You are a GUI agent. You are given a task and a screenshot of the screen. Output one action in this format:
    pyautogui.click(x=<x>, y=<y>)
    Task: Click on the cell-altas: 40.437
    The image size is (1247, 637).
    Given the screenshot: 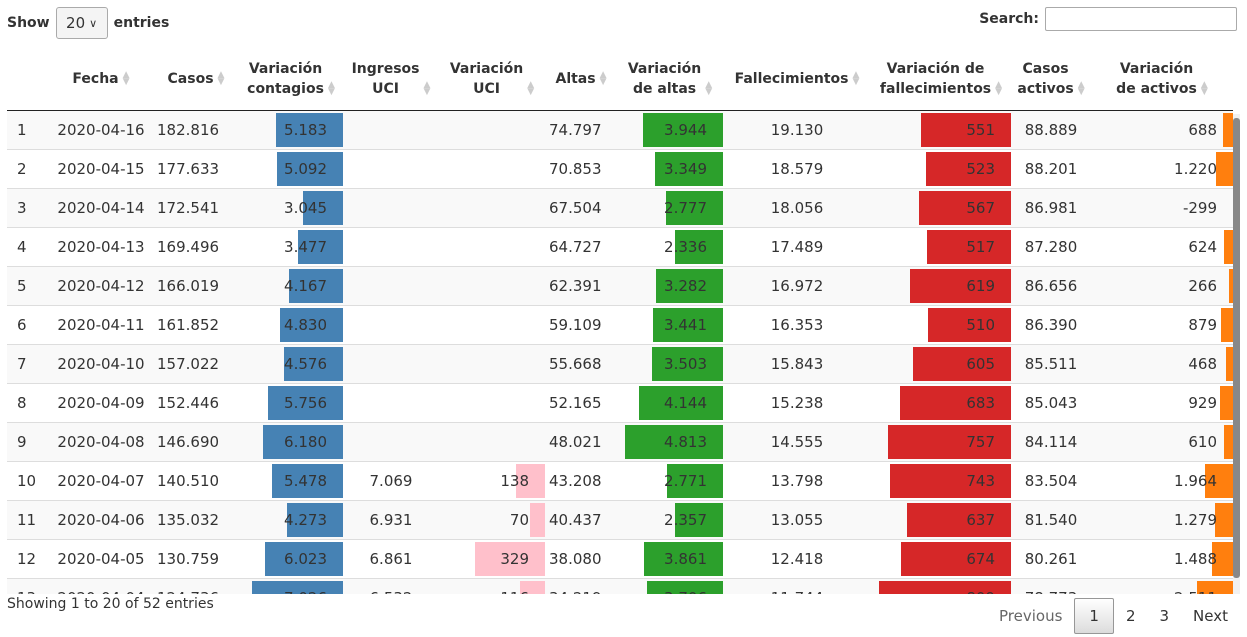 What is the action you would take?
    pyautogui.click(x=581, y=520)
    